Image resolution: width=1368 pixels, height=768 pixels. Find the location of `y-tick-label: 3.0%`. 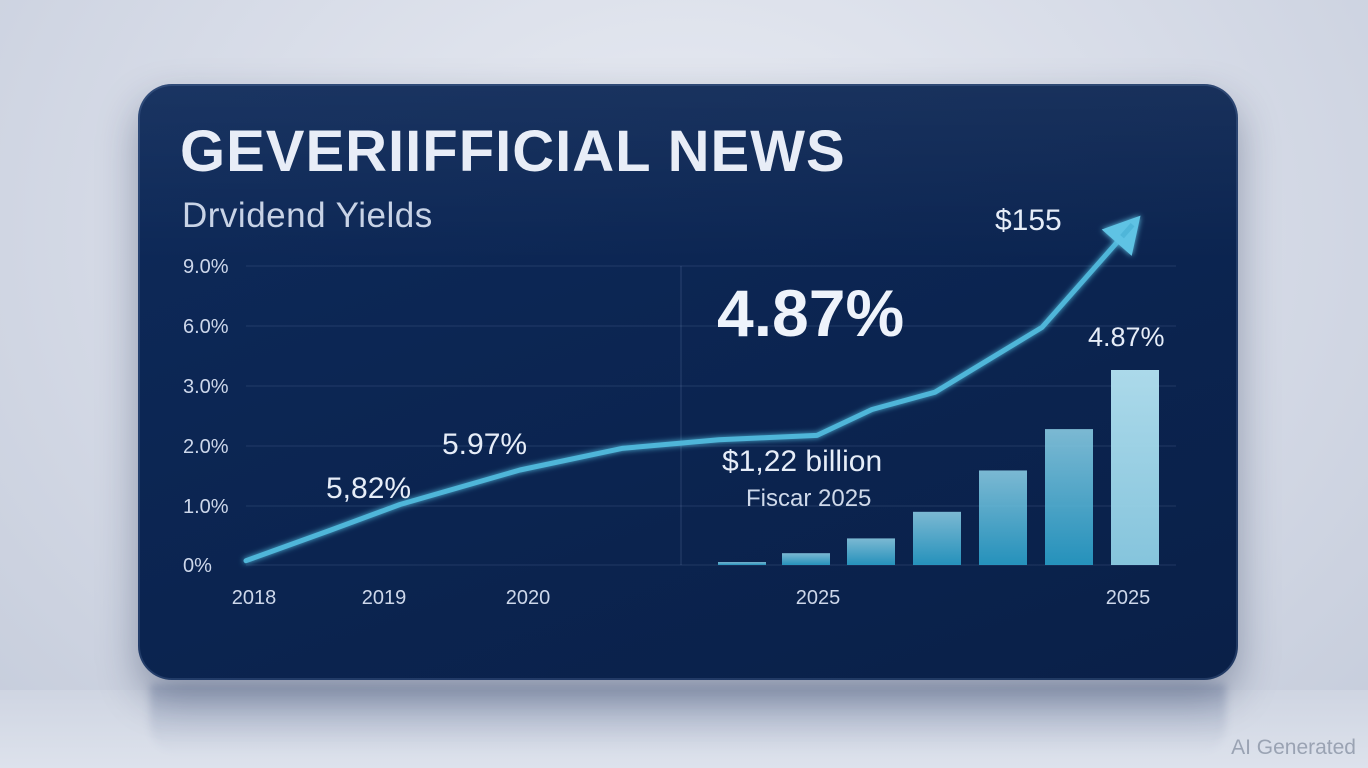

y-tick-label: 3.0% is located at coordinates (206, 387).